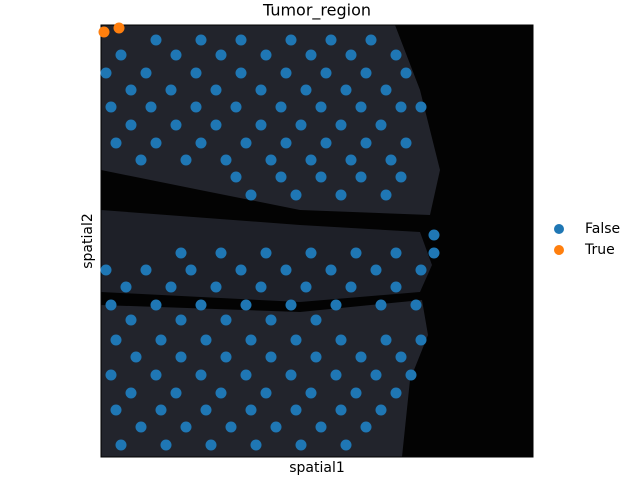 This screenshot has height=484, width=640. I want to click on legend-label: False, so click(602, 229).